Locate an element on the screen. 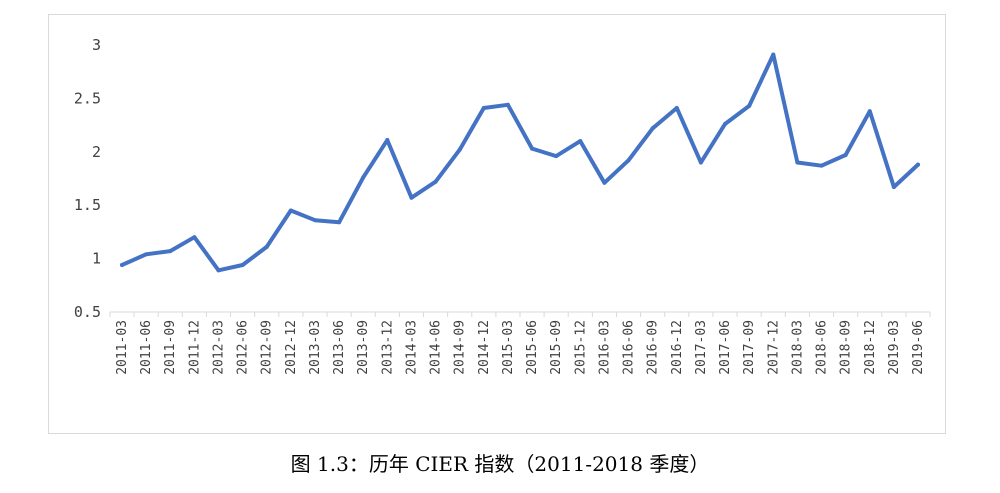 This screenshot has width=1000, height=493. y-tick-label: 3 is located at coordinates (96, 45).